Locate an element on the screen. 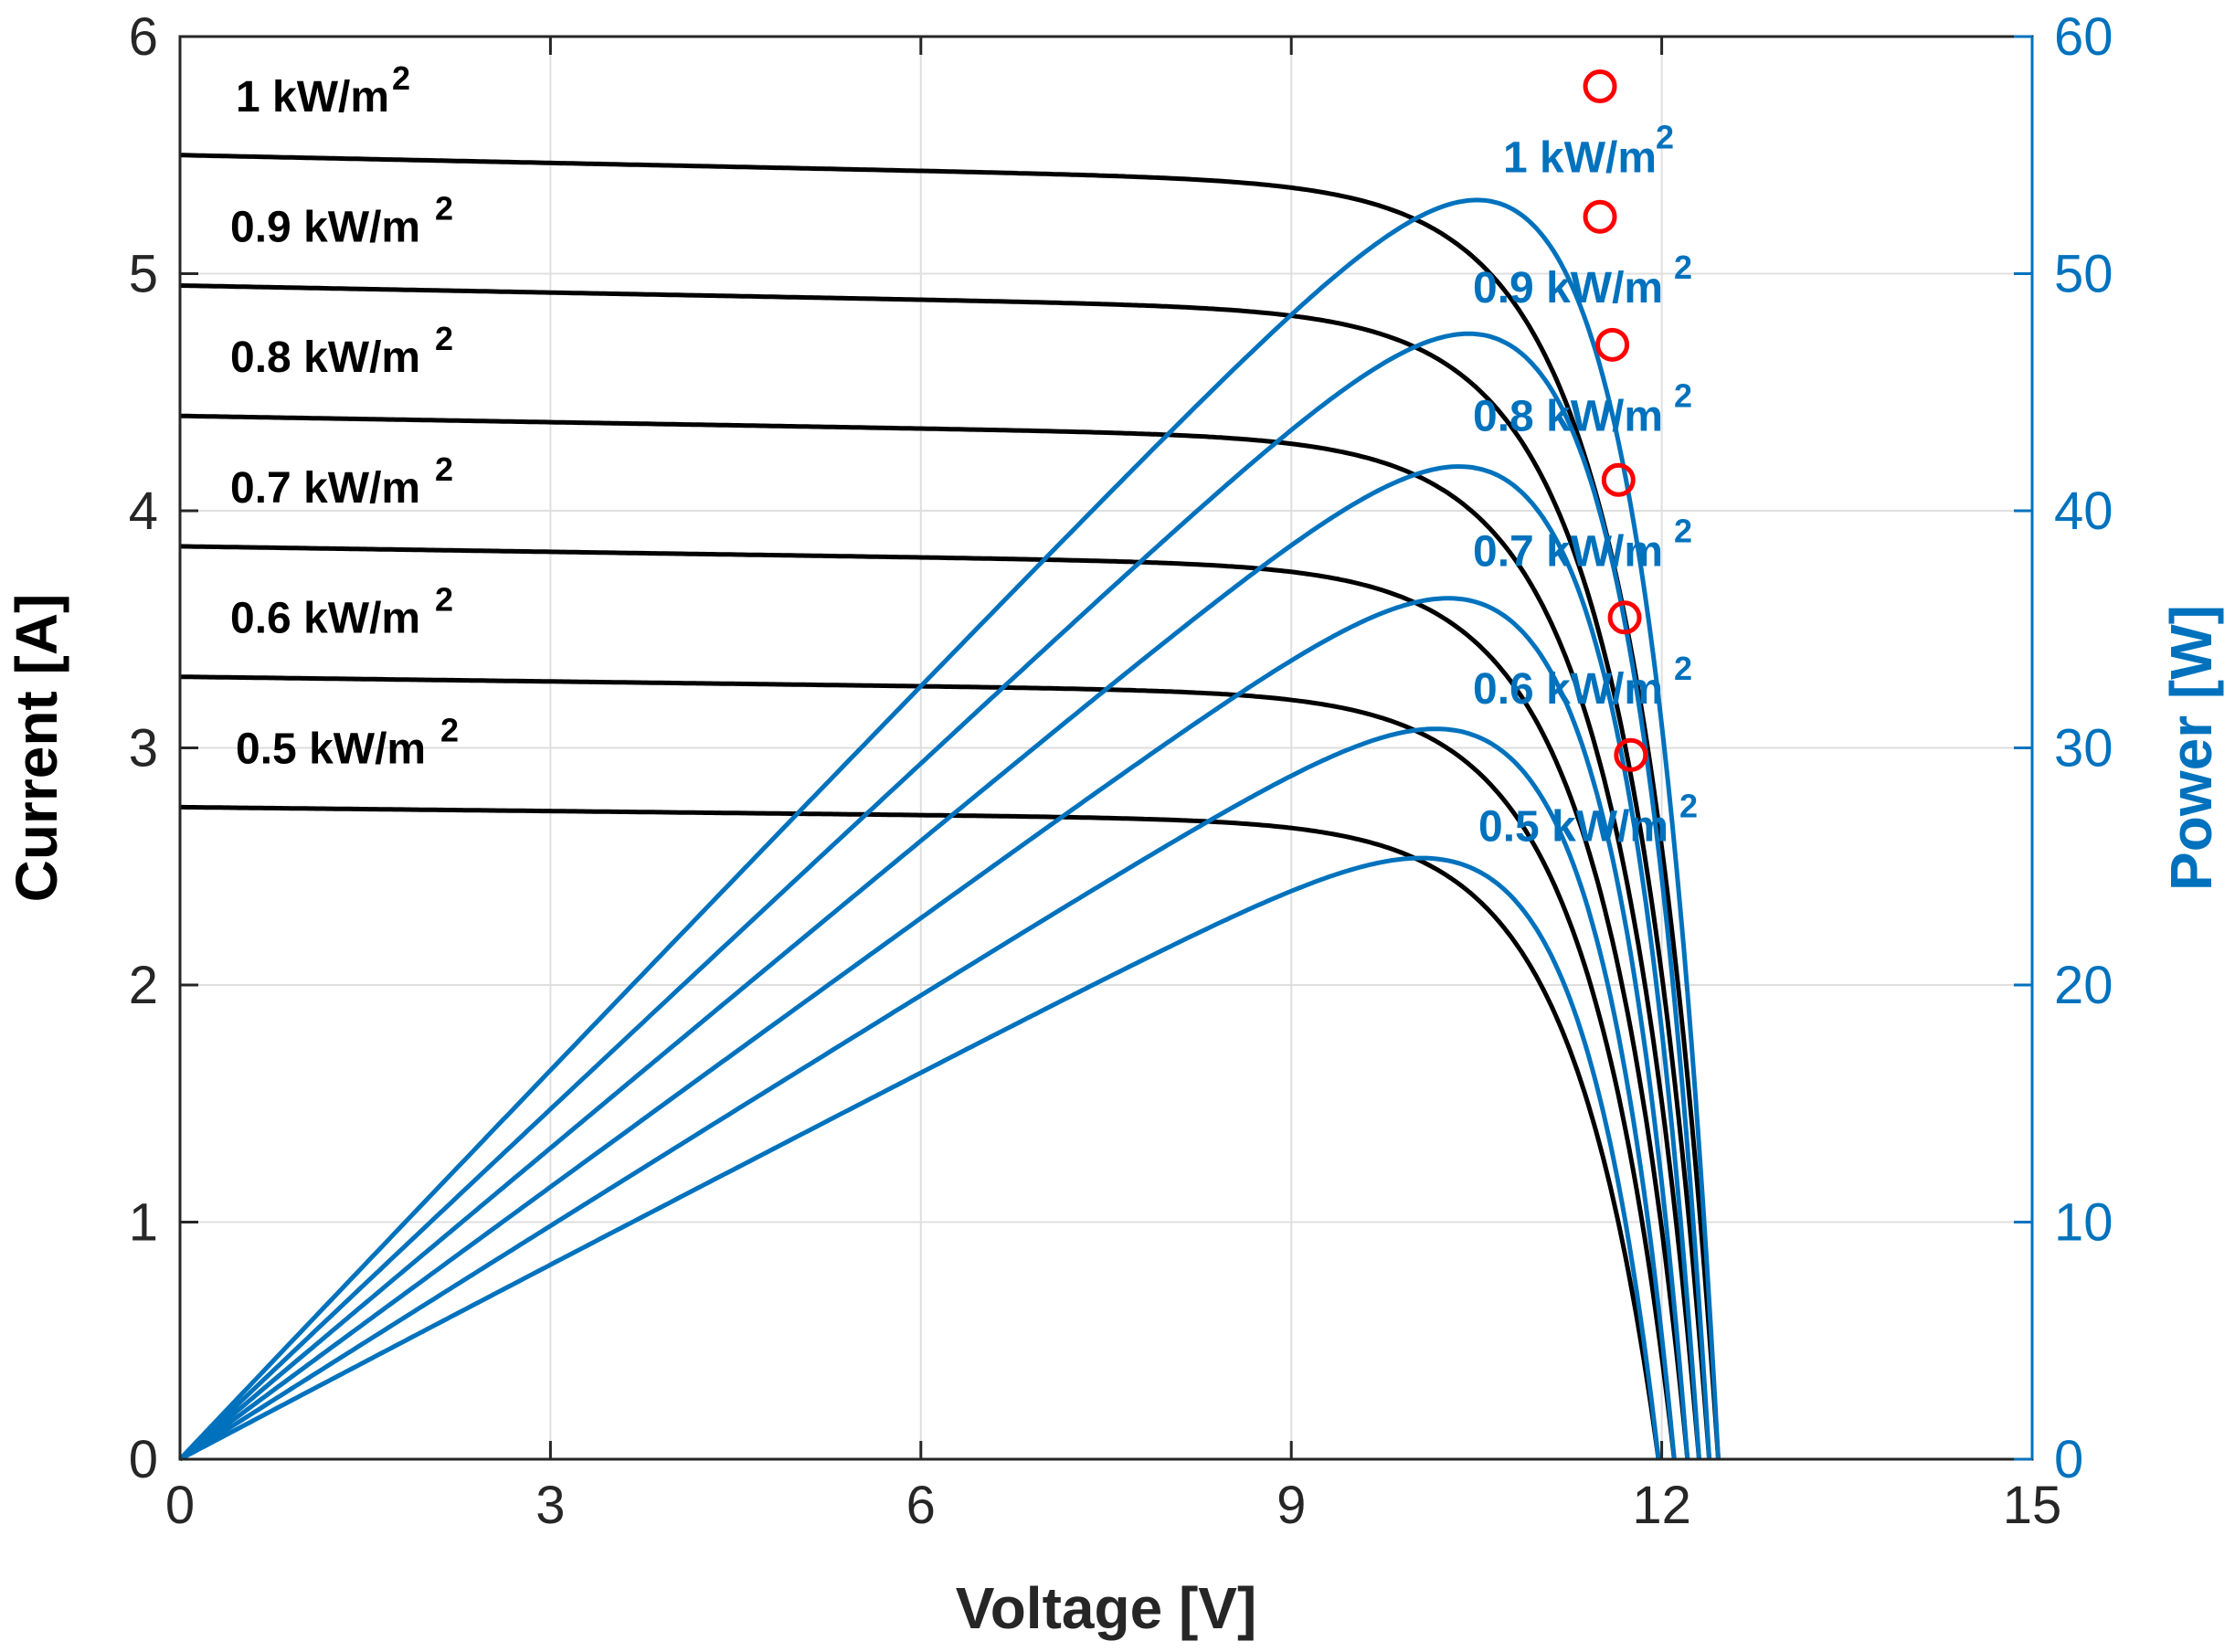 This screenshot has height=1652, width=2235. x-tick-label: 12 is located at coordinates (1661, 1506).